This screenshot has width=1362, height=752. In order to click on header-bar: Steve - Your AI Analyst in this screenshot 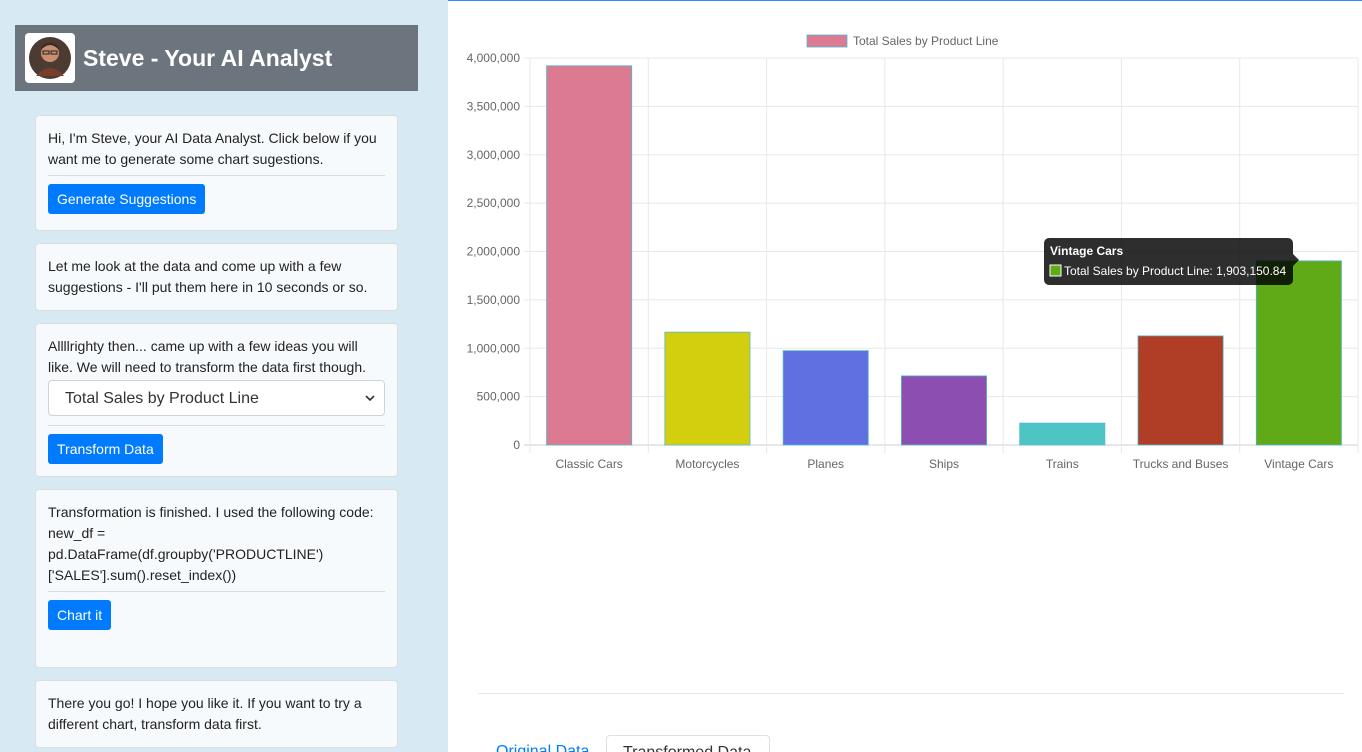, I will do `click(216, 58)`.